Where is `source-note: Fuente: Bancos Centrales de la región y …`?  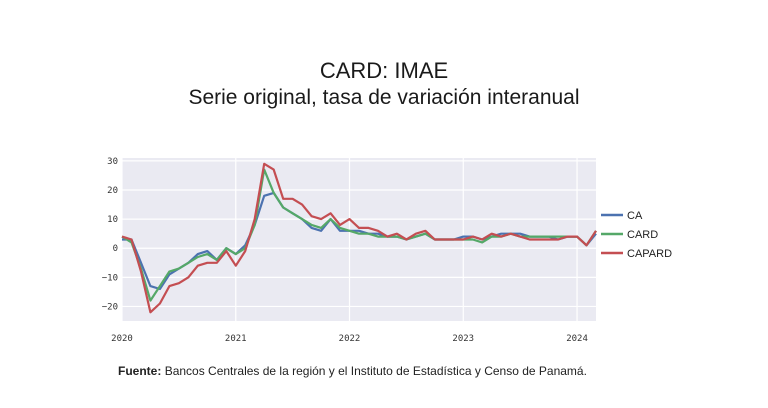 source-note: Fuente: Bancos Centrales de la región y … is located at coordinates (352, 371).